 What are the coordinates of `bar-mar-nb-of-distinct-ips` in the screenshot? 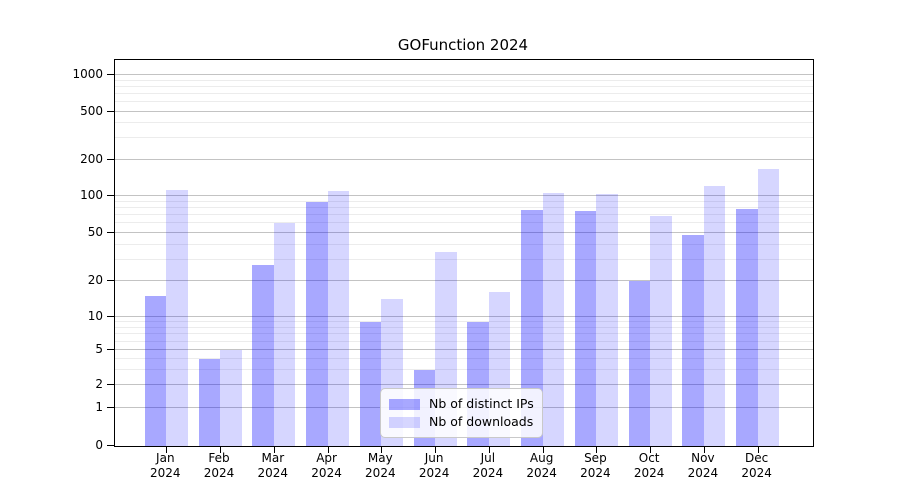 It's located at (263, 355).